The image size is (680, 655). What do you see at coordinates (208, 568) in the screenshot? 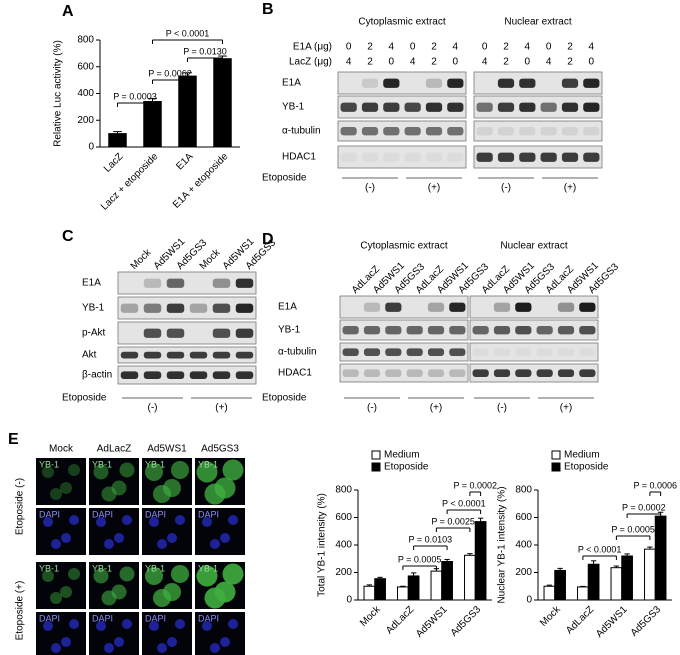
I see `channel-label: YB-1` at bounding box center [208, 568].